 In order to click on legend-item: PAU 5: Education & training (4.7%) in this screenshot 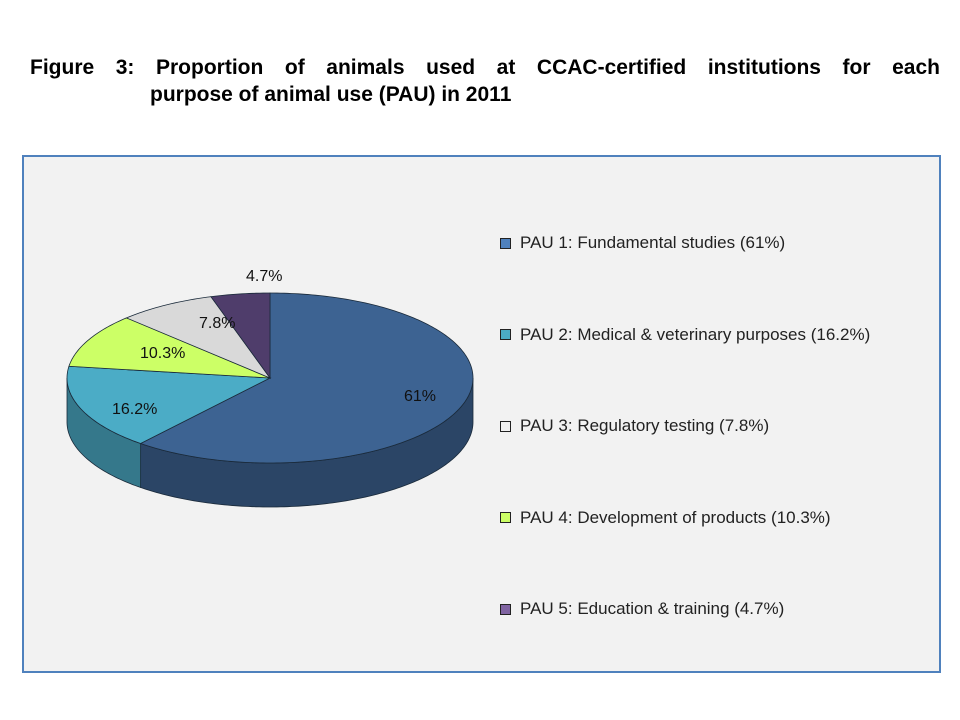, I will do `click(642, 609)`.